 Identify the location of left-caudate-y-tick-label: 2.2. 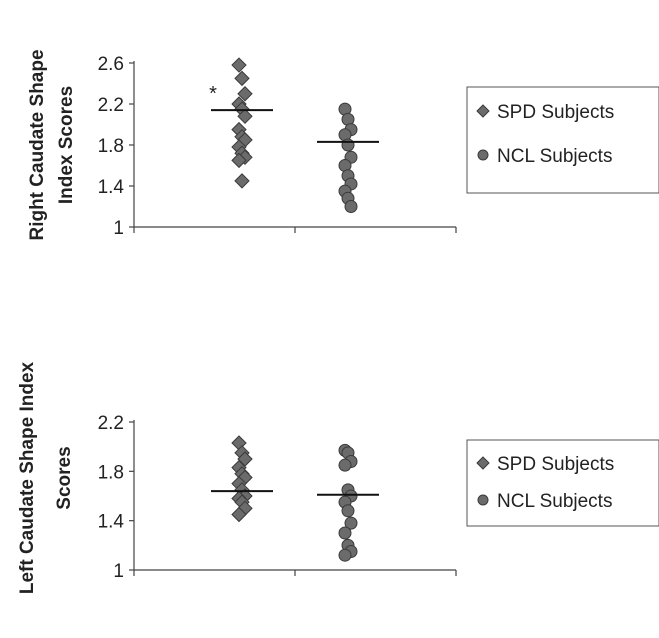
(111, 423).